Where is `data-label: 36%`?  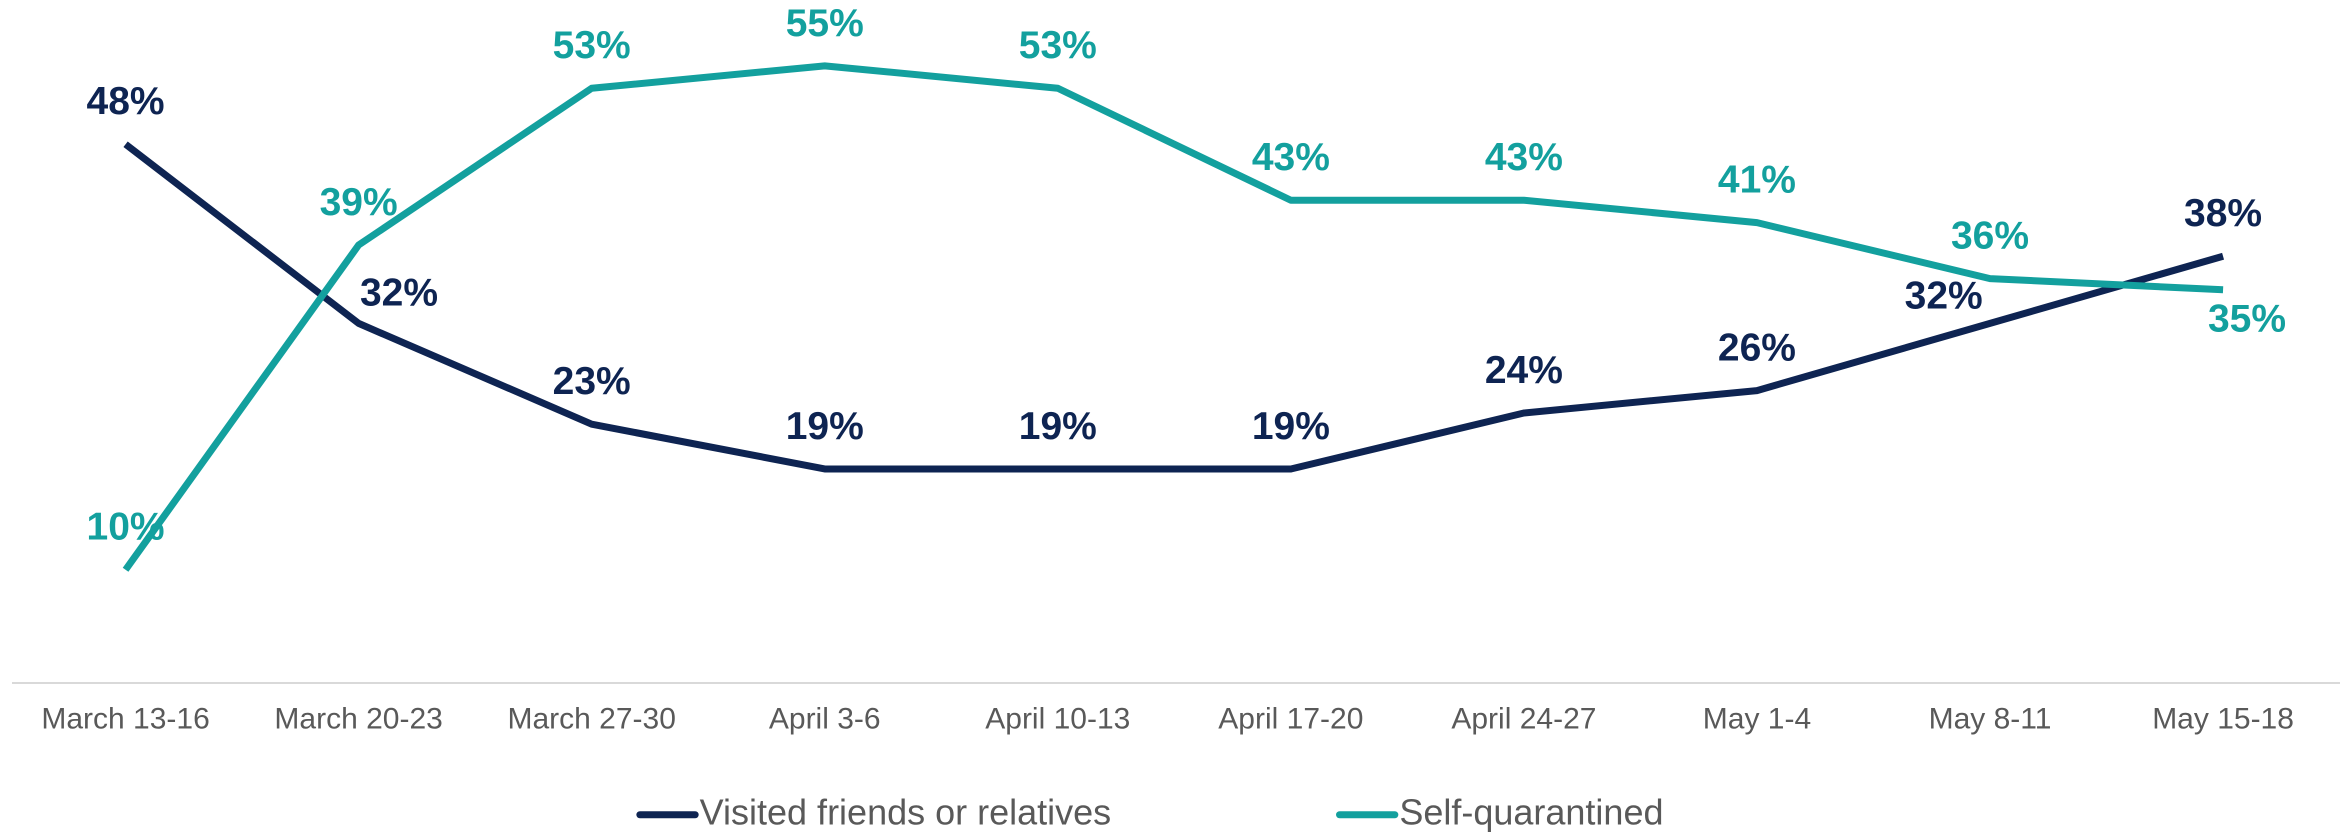 data-label: 36% is located at coordinates (1990, 236).